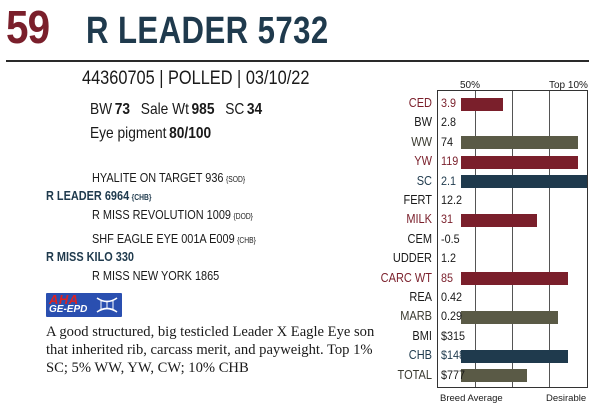 This screenshot has height=415, width=595. Describe the element at coordinates (449, 258) in the screenshot. I see `epd-value: 1.2` at that location.